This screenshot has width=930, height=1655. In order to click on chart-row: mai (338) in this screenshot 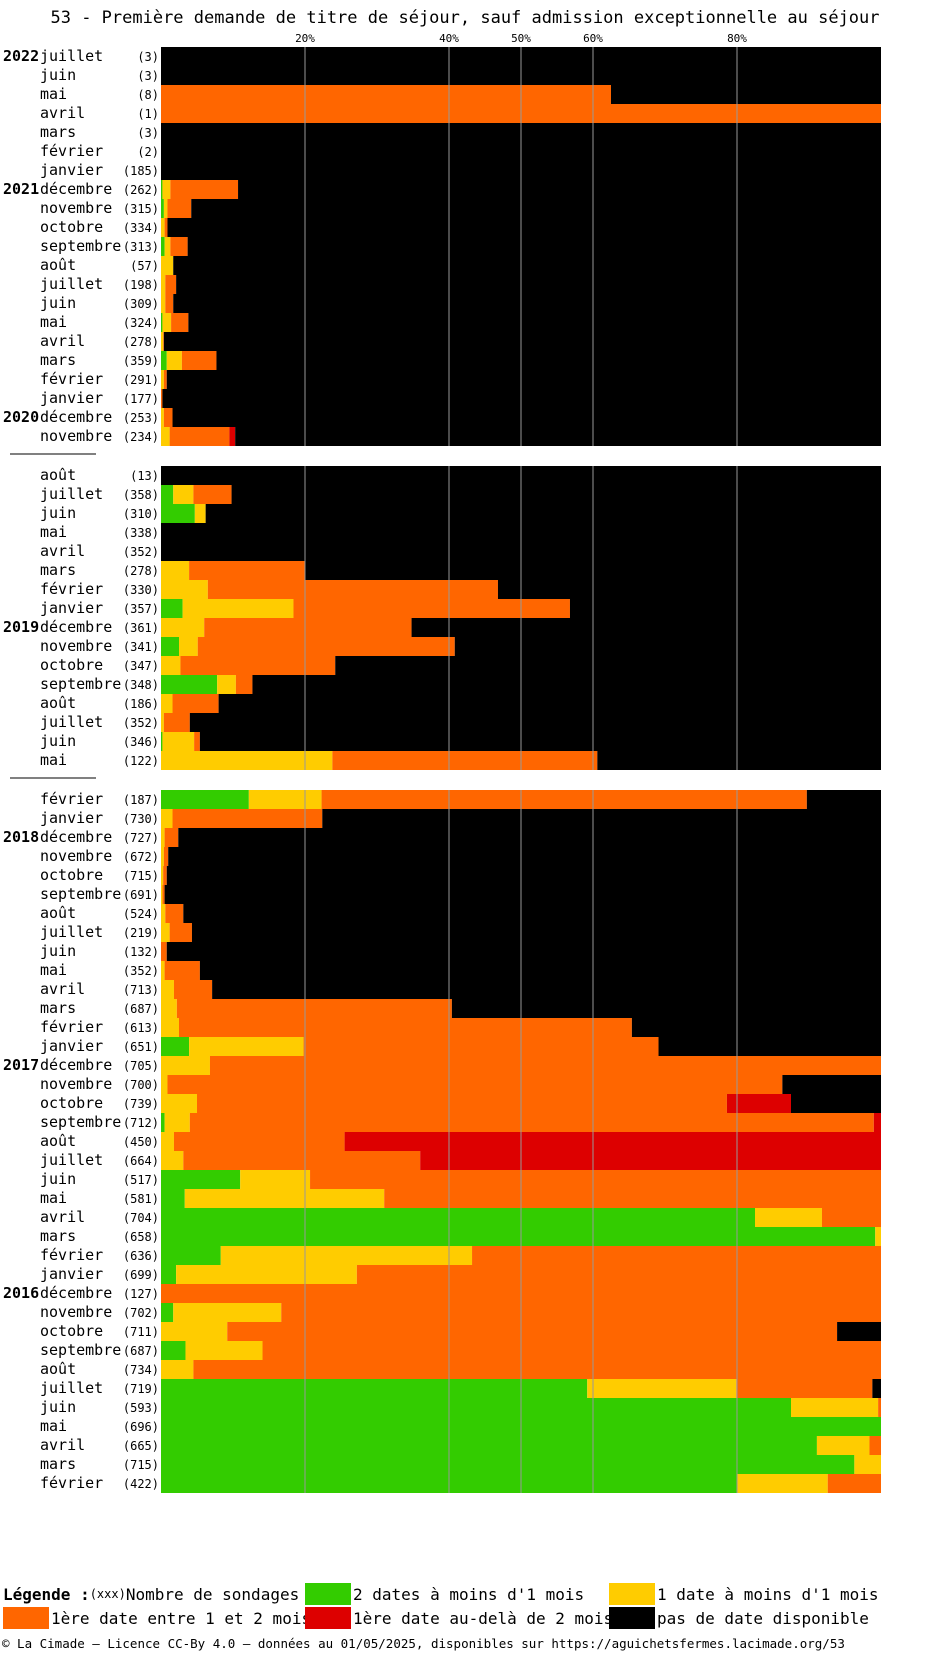, I will do `click(460, 532)`.